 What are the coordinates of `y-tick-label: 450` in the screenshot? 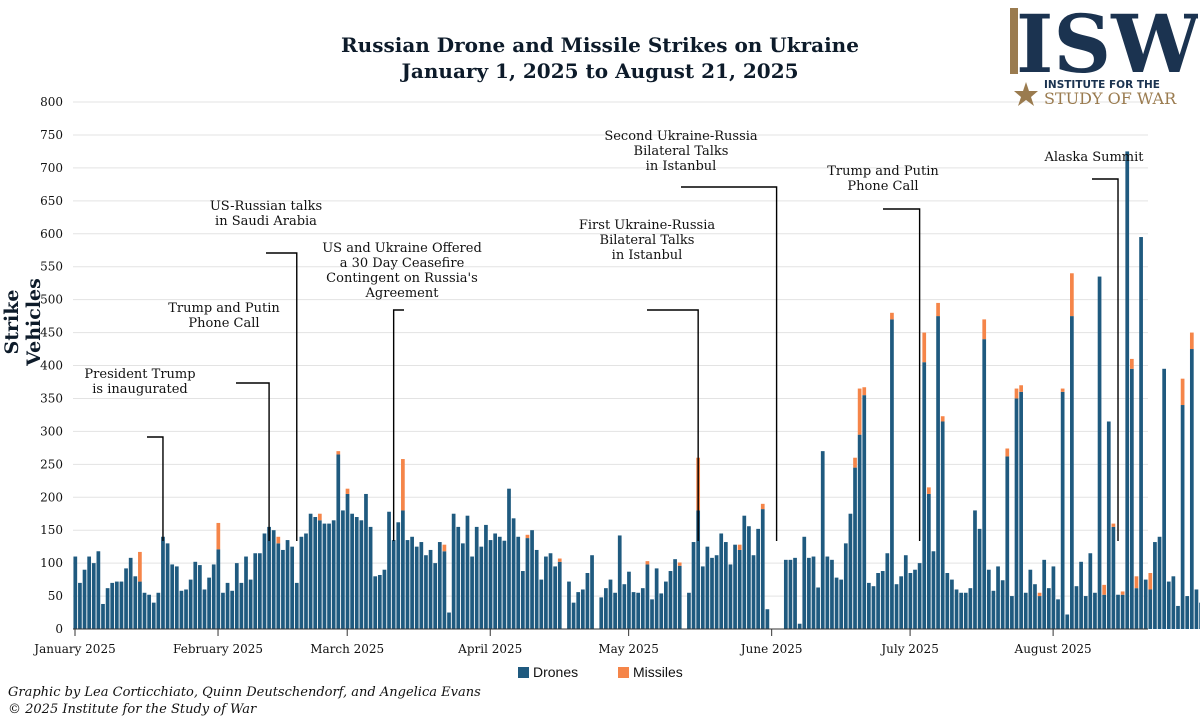 It's located at (51, 333).